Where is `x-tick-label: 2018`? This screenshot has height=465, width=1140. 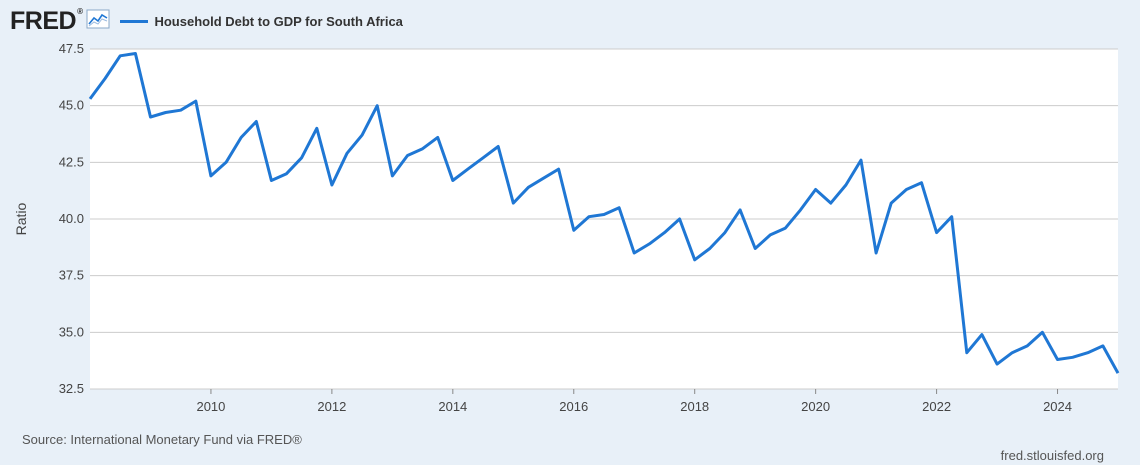 x-tick-label: 2018 is located at coordinates (694, 406).